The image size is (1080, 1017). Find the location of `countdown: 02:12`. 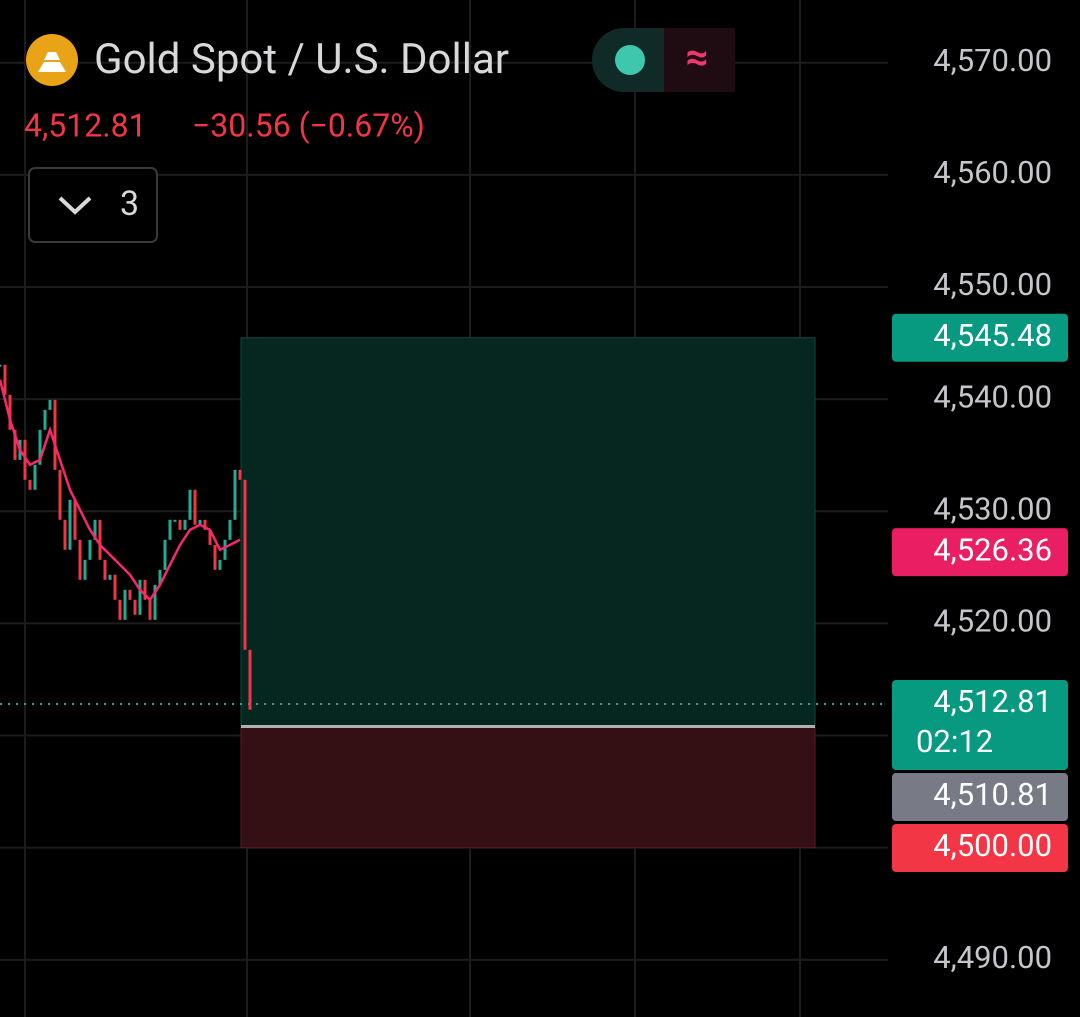

countdown: 02:12 is located at coordinates (954, 741).